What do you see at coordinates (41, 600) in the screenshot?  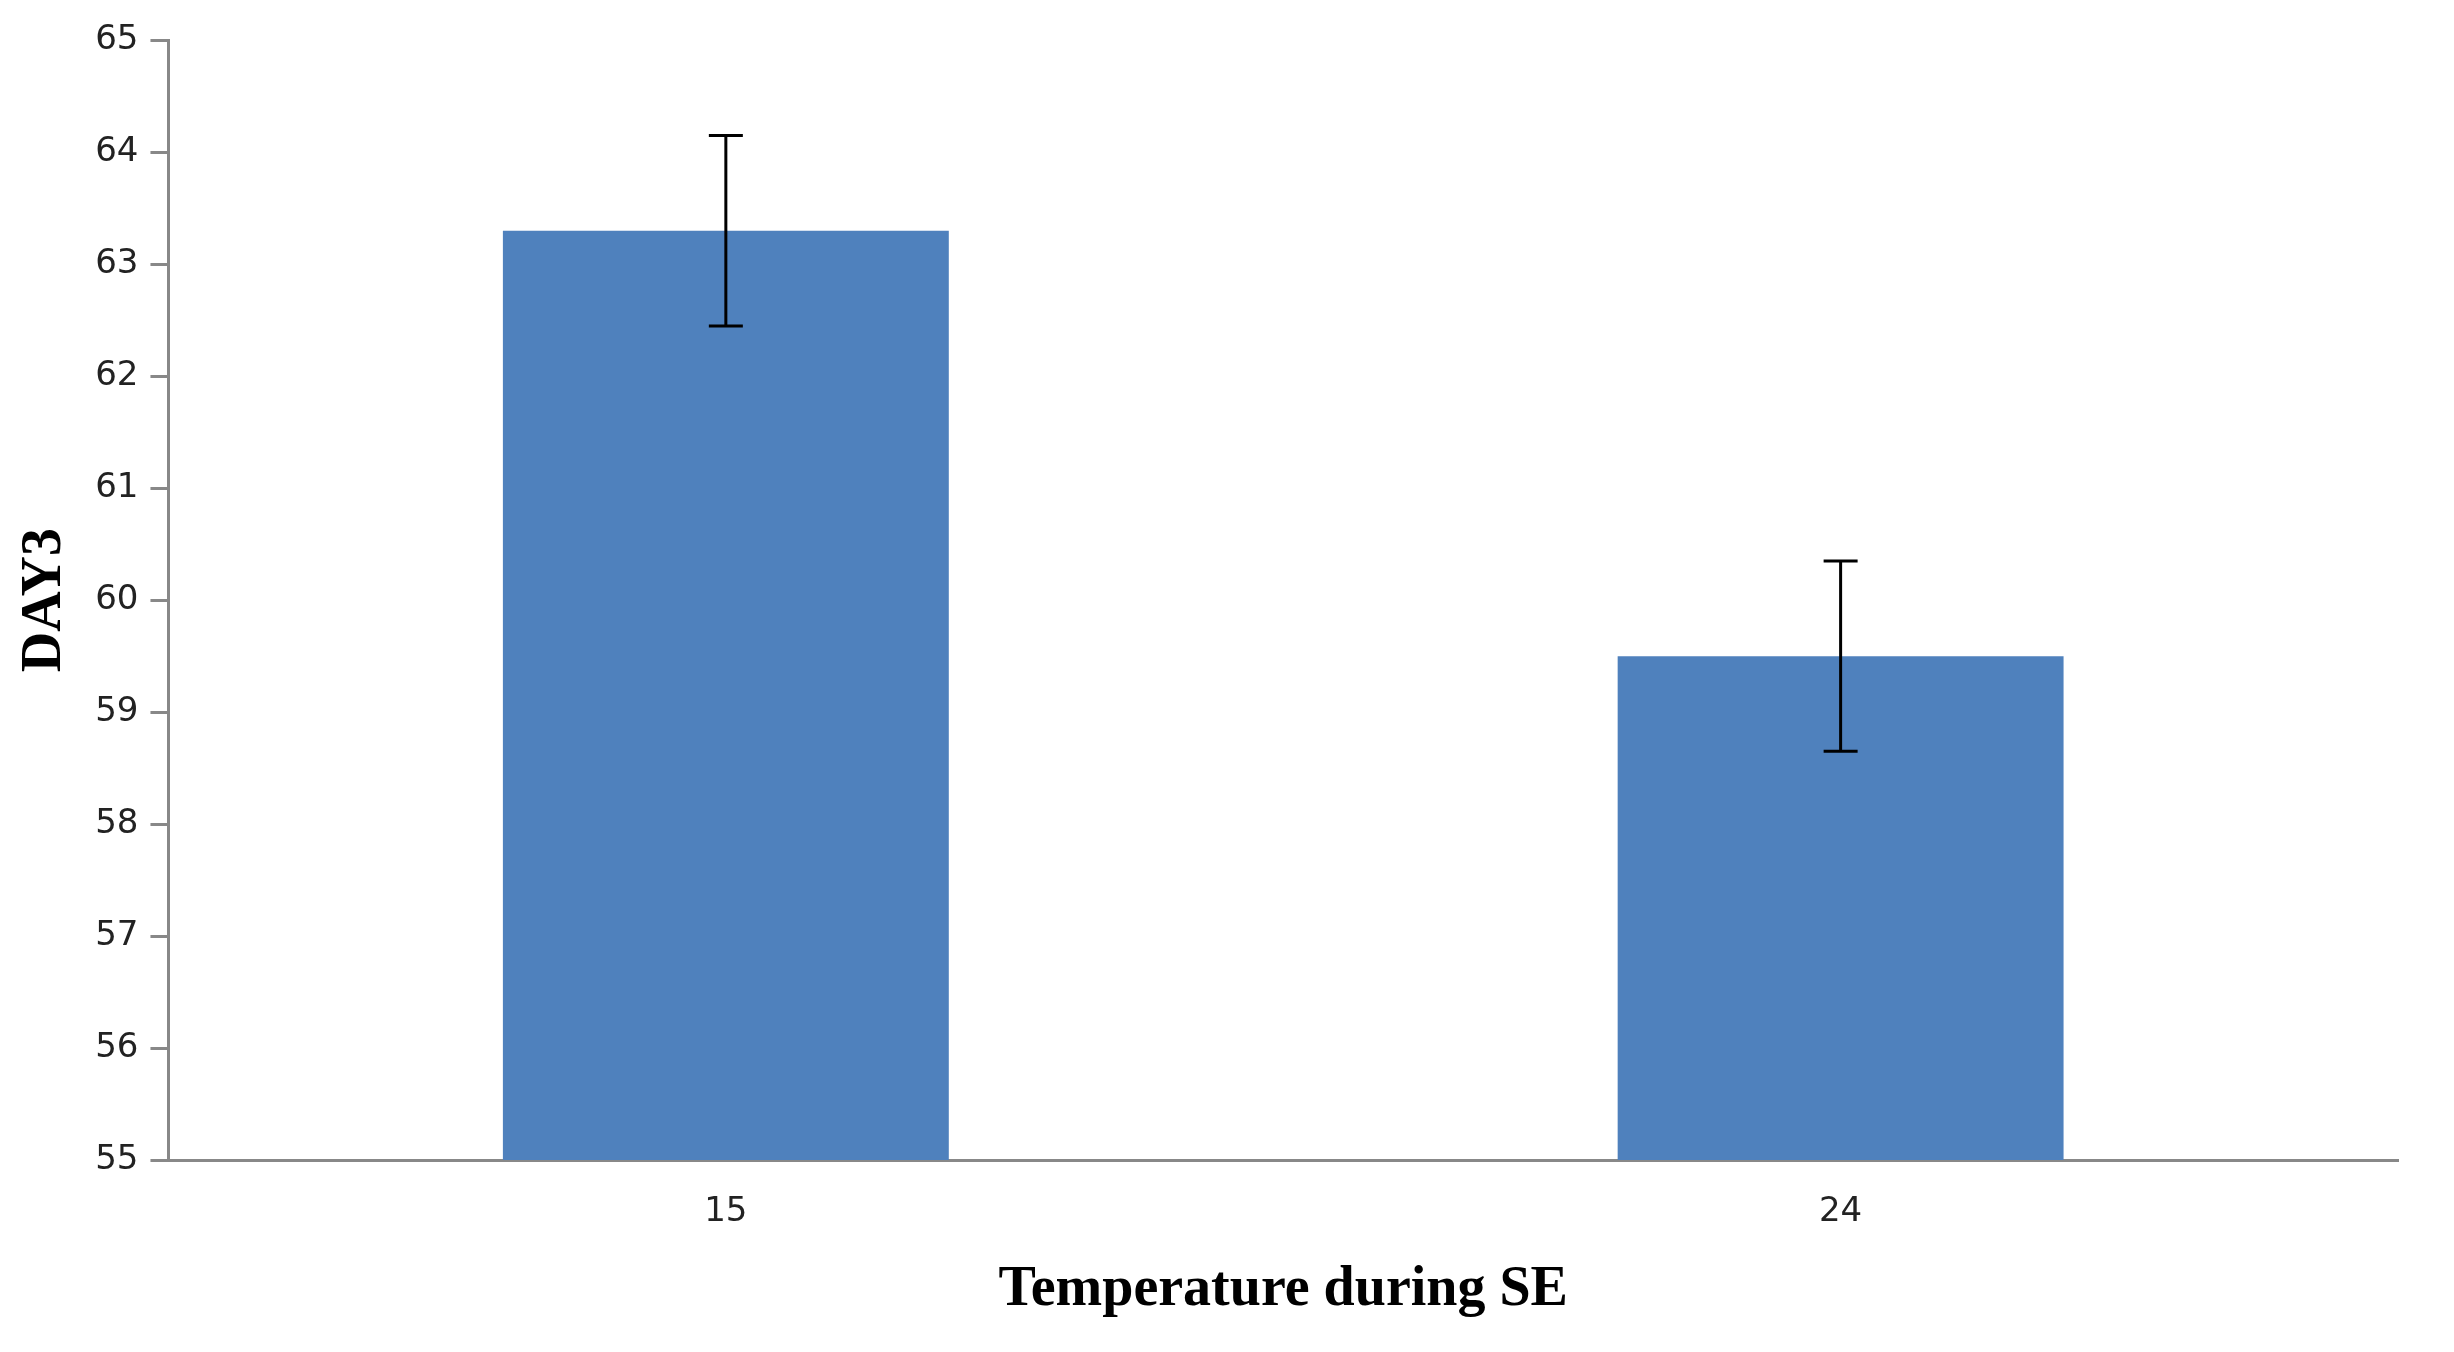 I see `y-axis-title: DAY3` at bounding box center [41, 600].